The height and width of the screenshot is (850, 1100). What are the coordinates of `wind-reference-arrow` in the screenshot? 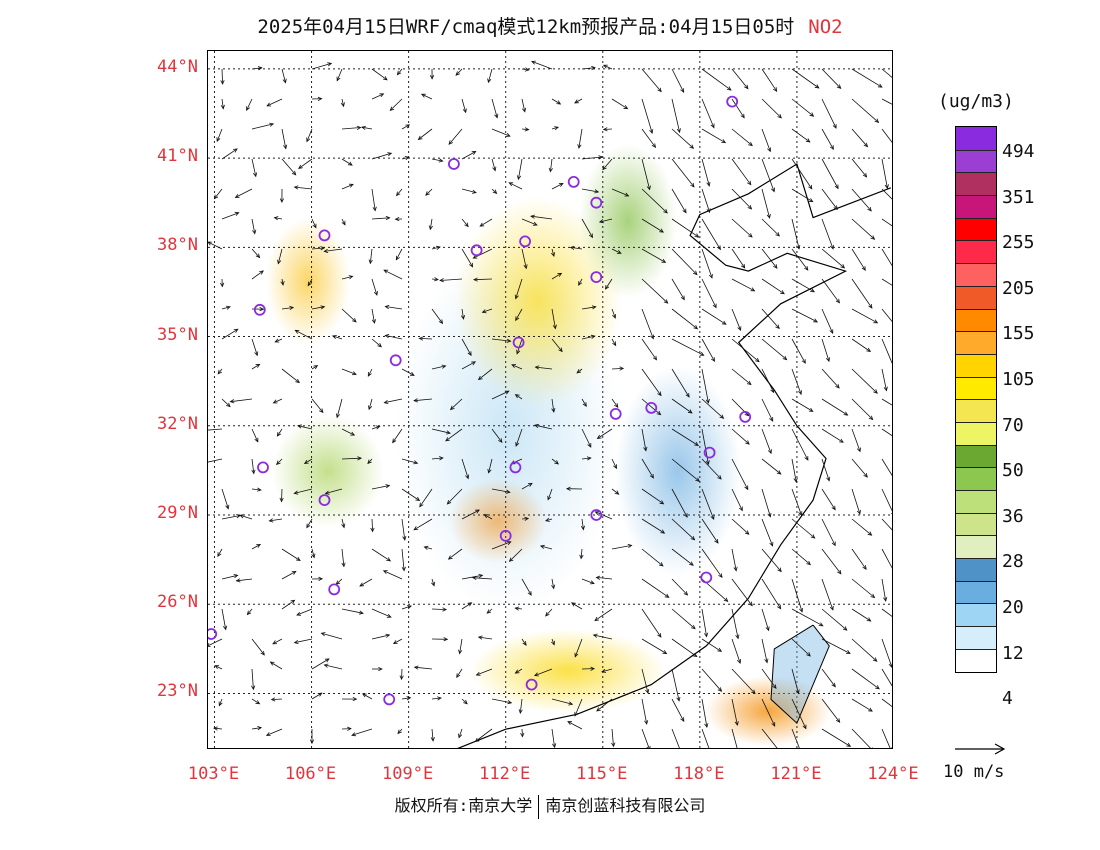 It's located at (980, 749).